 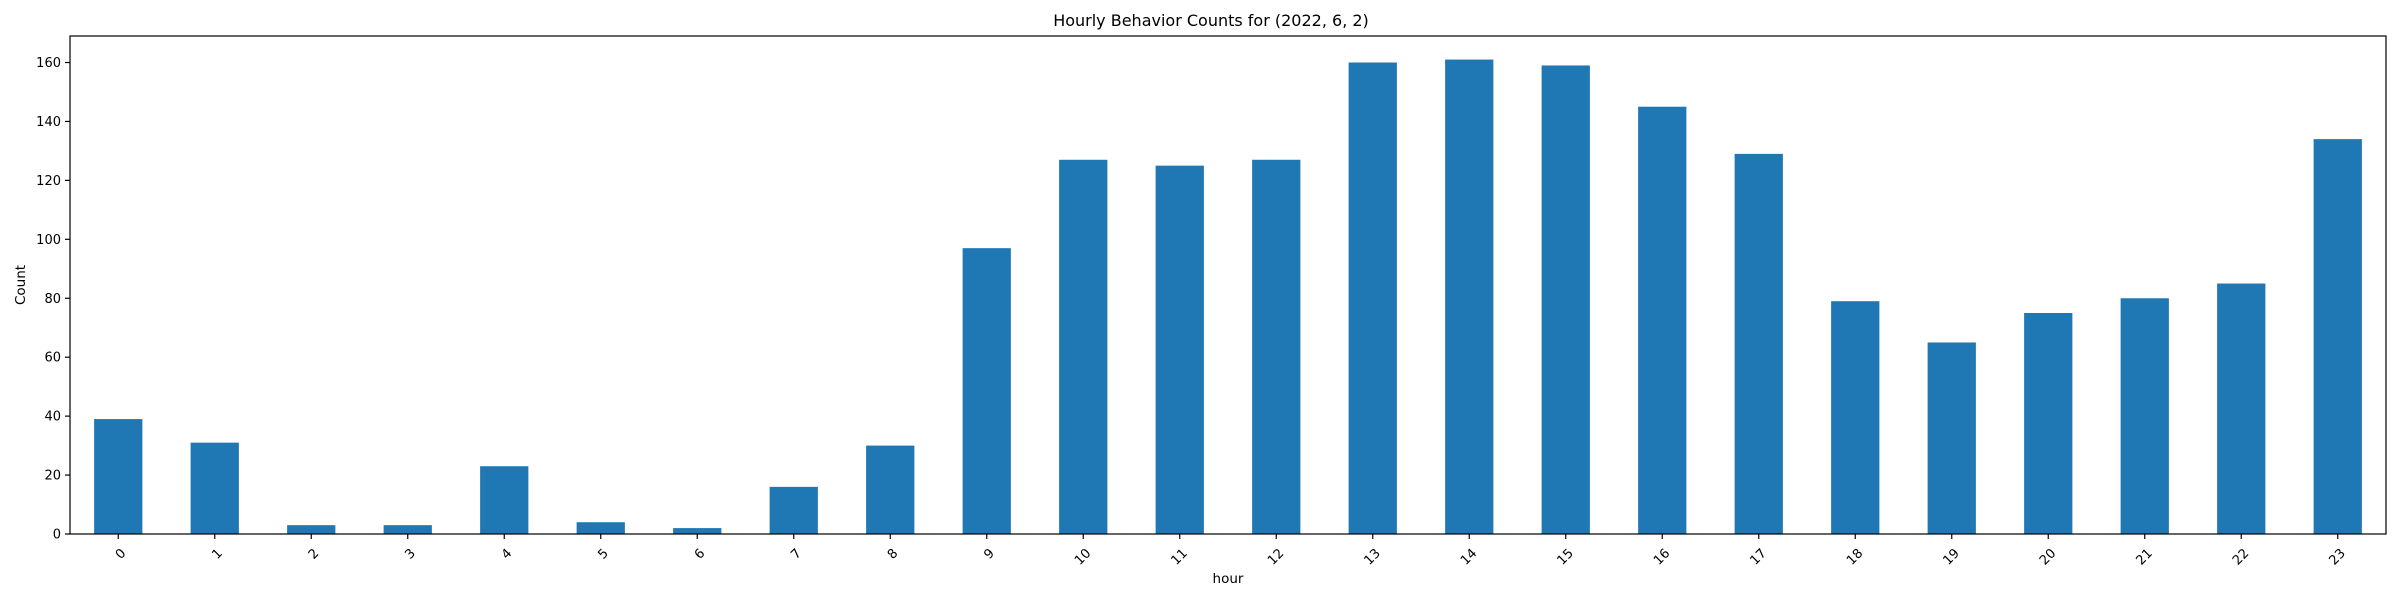 I want to click on x-tick-label: 23, so click(x=2338, y=557).